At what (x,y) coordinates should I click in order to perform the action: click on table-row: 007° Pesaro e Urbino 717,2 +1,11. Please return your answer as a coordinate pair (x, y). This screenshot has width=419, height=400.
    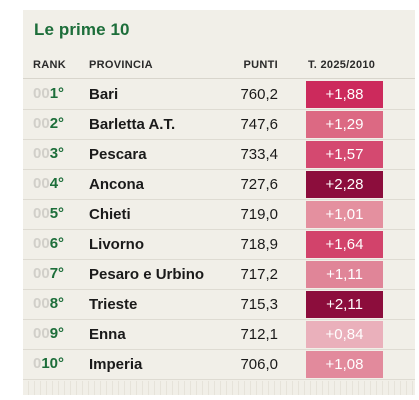
    Looking at the image, I should click on (219, 275).